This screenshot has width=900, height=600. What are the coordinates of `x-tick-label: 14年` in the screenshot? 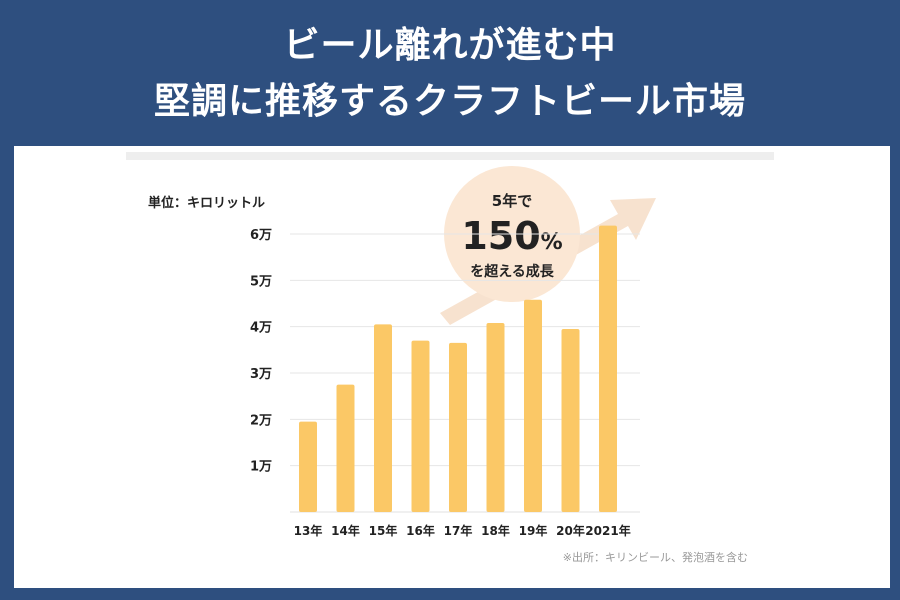 It's located at (345, 530).